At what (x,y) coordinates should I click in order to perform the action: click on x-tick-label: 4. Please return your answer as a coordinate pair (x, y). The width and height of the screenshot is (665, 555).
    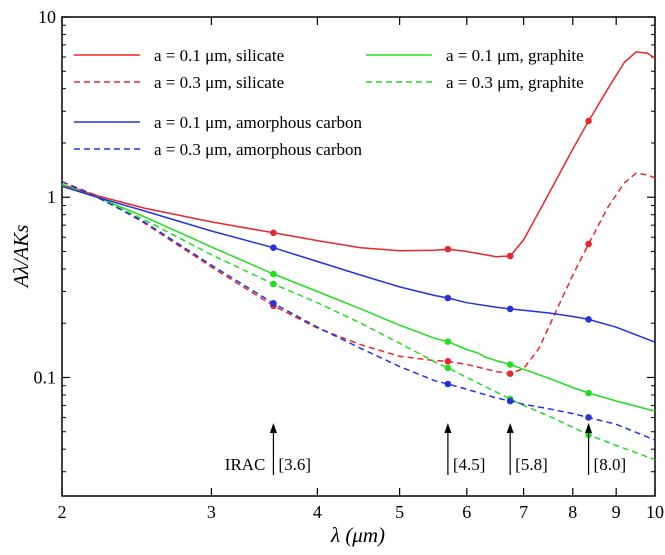
    Looking at the image, I should click on (317, 512).